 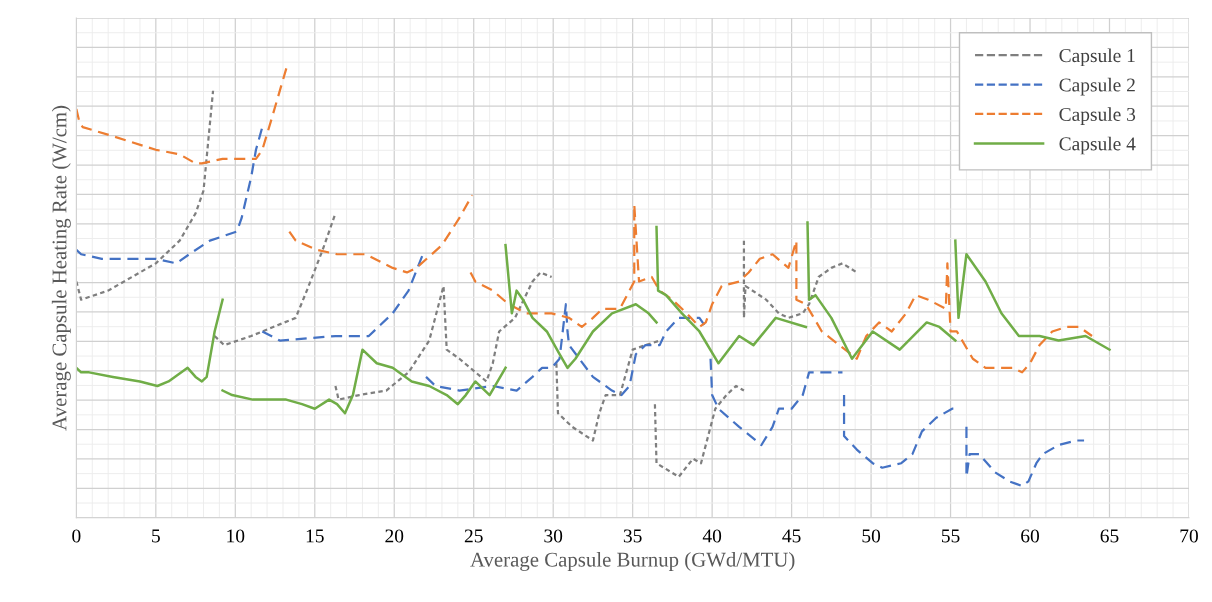 I want to click on x-axis-title: Average Capsule Burnup (GWd/MTU), so click(x=632, y=561).